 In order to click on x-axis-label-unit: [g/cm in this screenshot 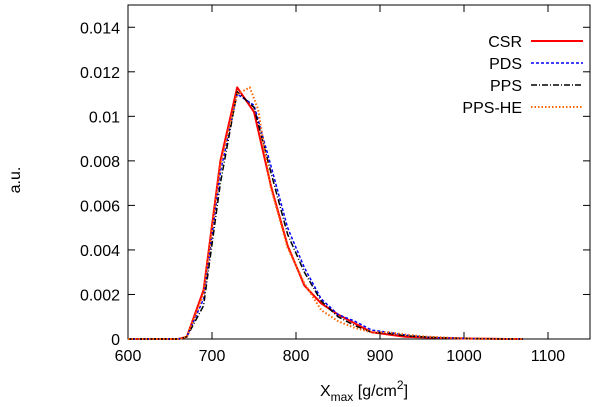, I will do `click(375, 391)`.